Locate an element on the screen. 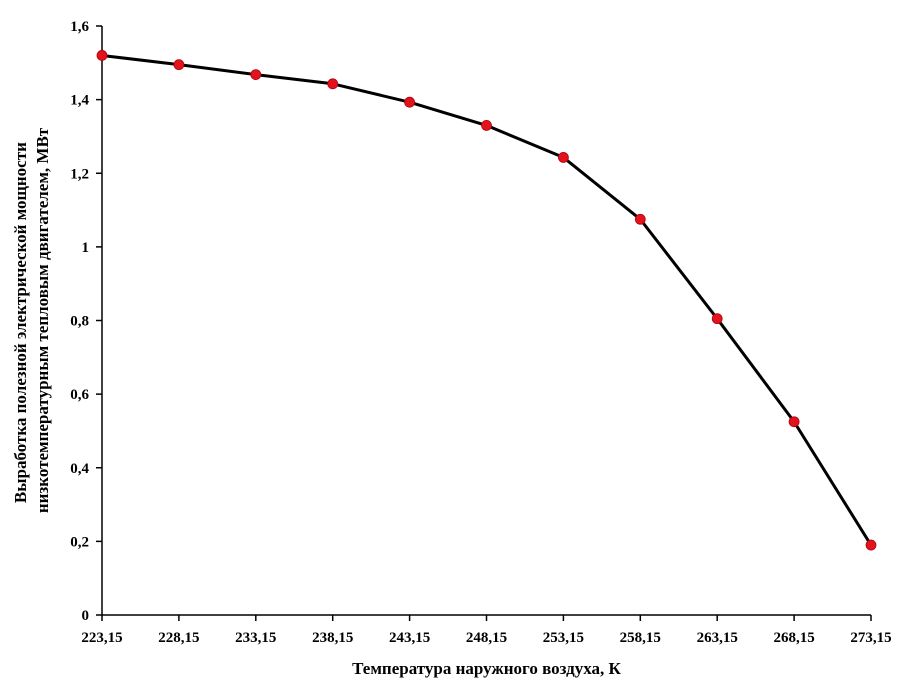 The image size is (916, 685). x-tick-label: 233,15 is located at coordinates (255, 638).